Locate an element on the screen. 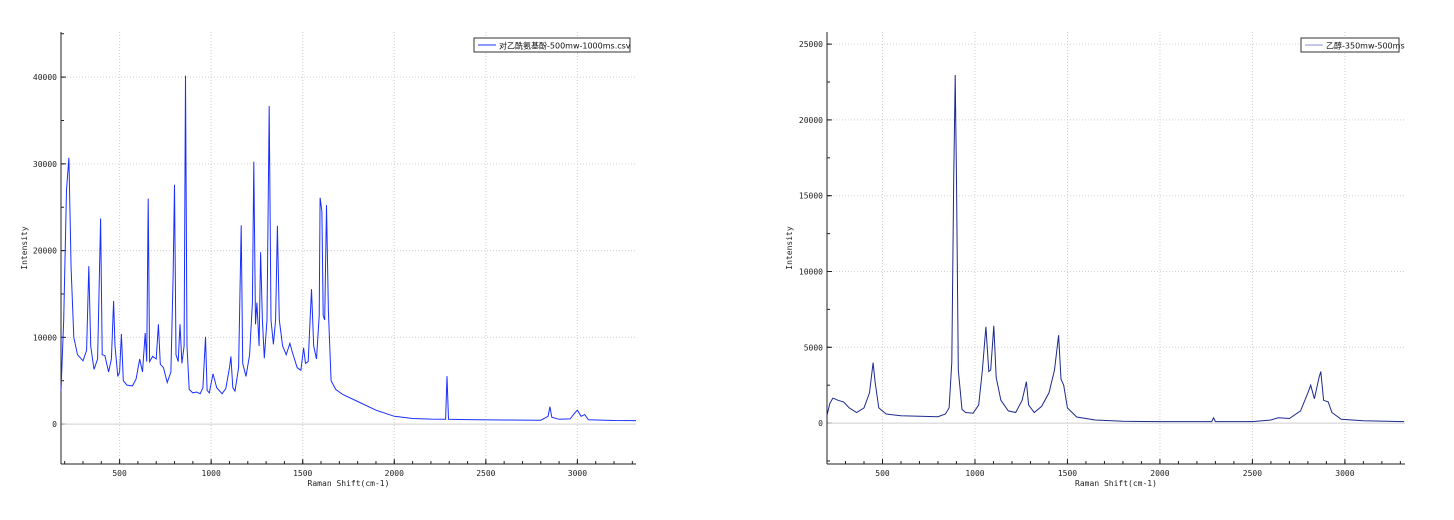  y-tick-label: 40000 is located at coordinates (45, 77).